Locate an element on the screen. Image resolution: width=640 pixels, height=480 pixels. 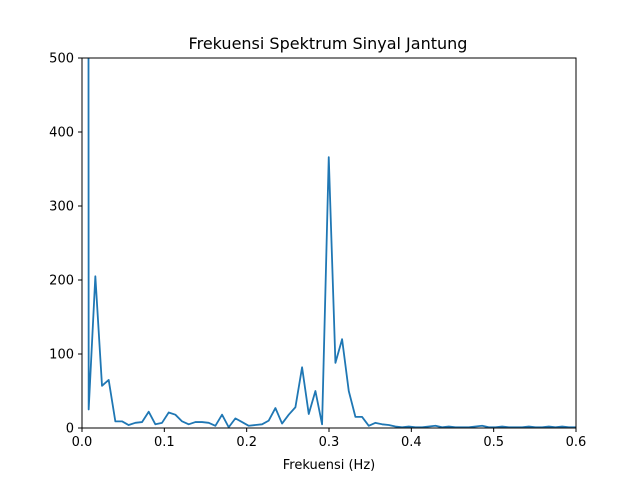
y-tick-label: 200 is located at coordinates (61, 281).